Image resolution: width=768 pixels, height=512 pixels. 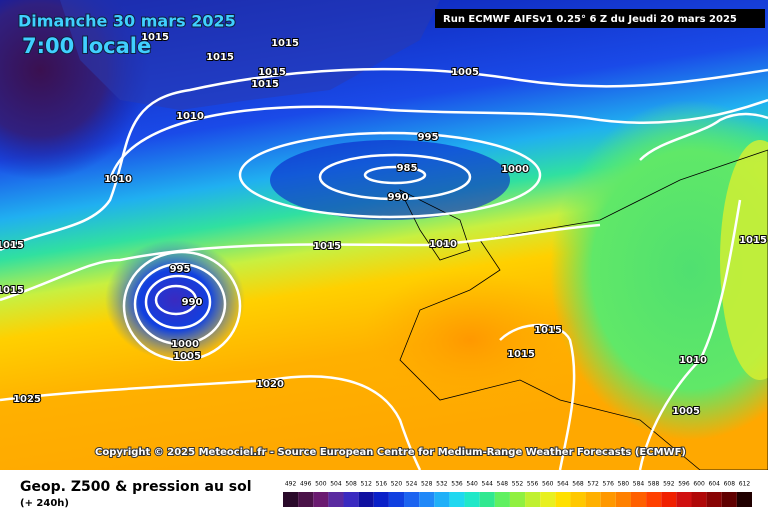 I want to click on legend-label: 576, so click(x=609, y=484).